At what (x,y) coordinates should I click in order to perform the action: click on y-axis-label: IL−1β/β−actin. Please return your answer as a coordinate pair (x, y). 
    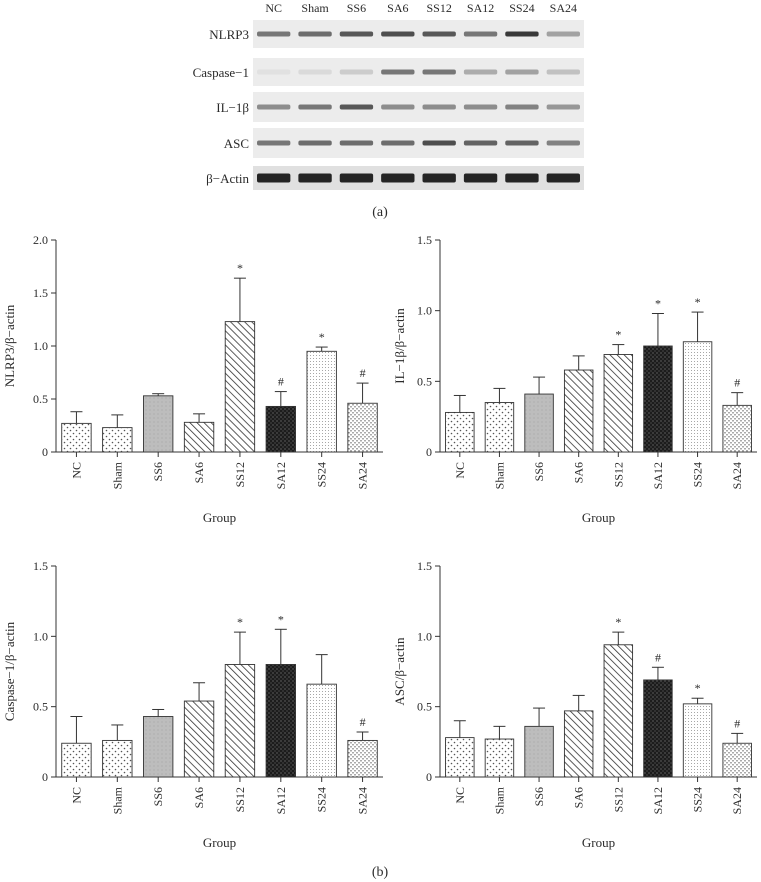
    Looking at the image, I should click on (399, 346).